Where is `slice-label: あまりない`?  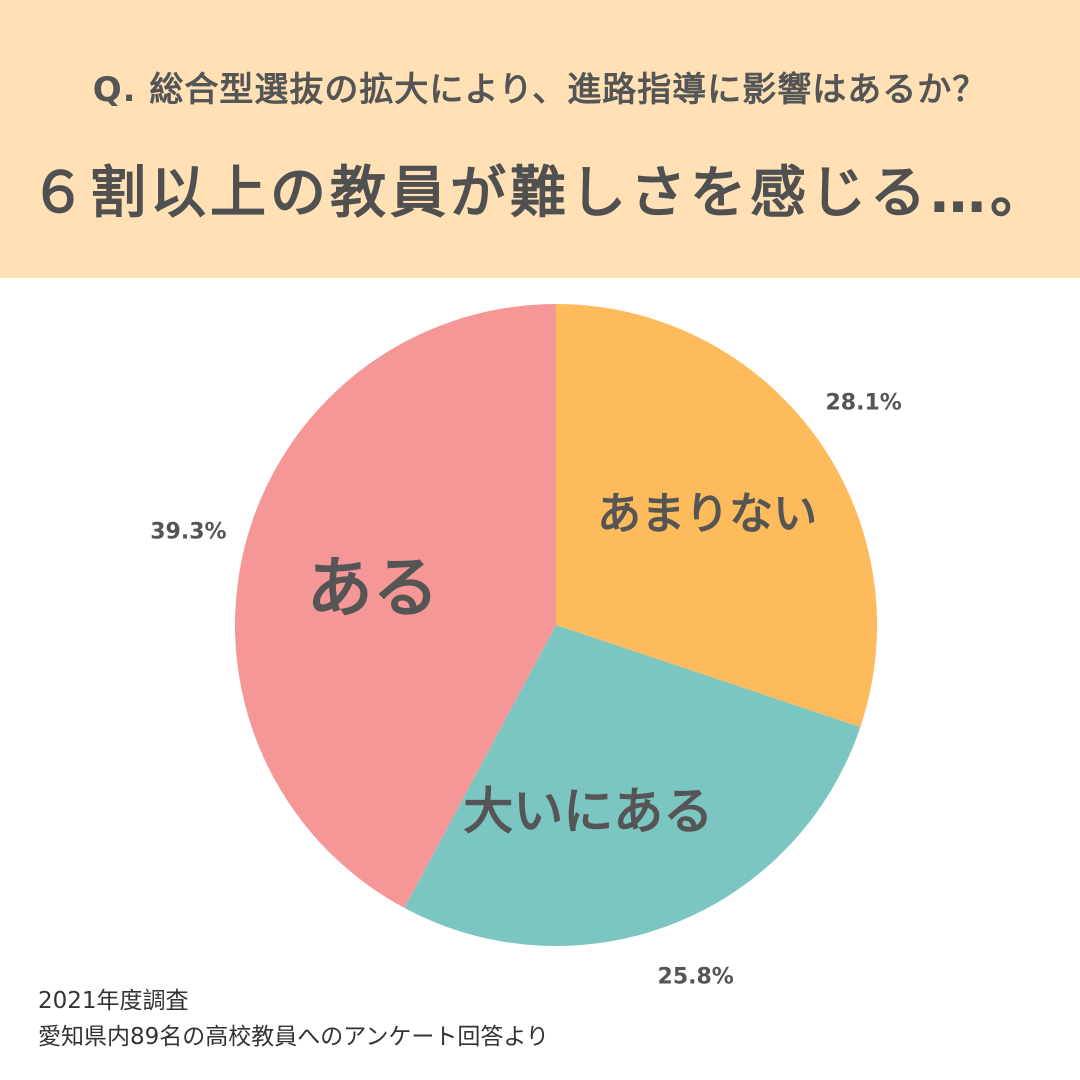 slice-label: あまりない is located at coordinates (707, 513).